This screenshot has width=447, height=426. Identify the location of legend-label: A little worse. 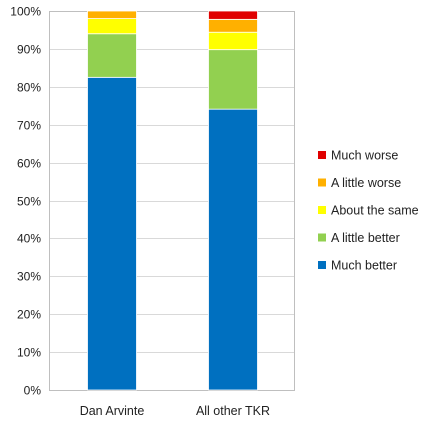
(366, 183).